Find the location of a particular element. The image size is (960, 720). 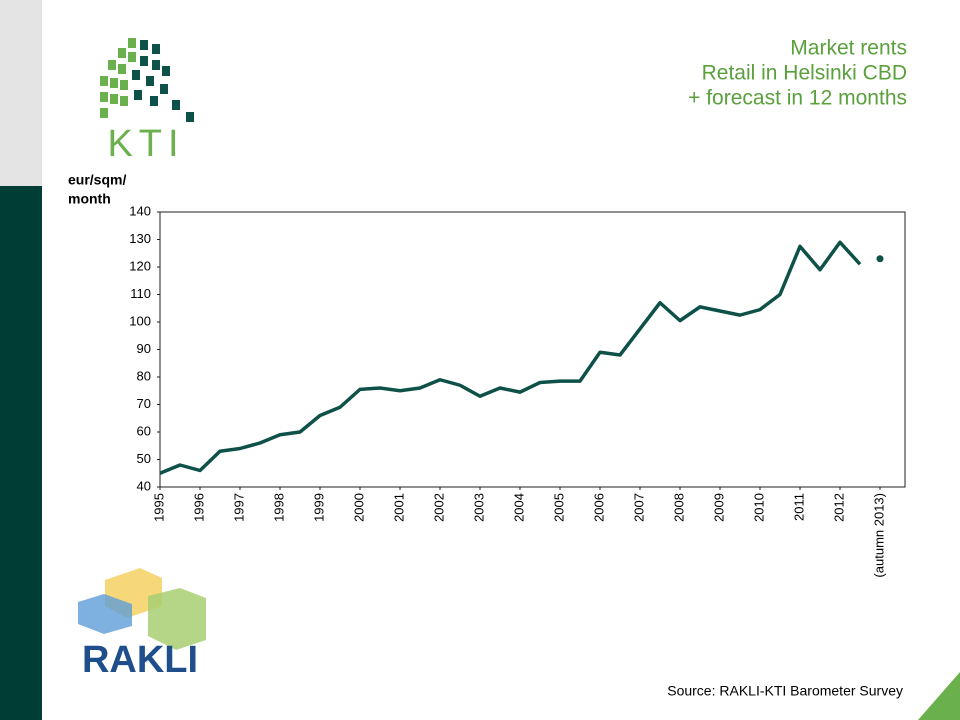

y-tick-label: 140 is located at coordinates (140, 210).